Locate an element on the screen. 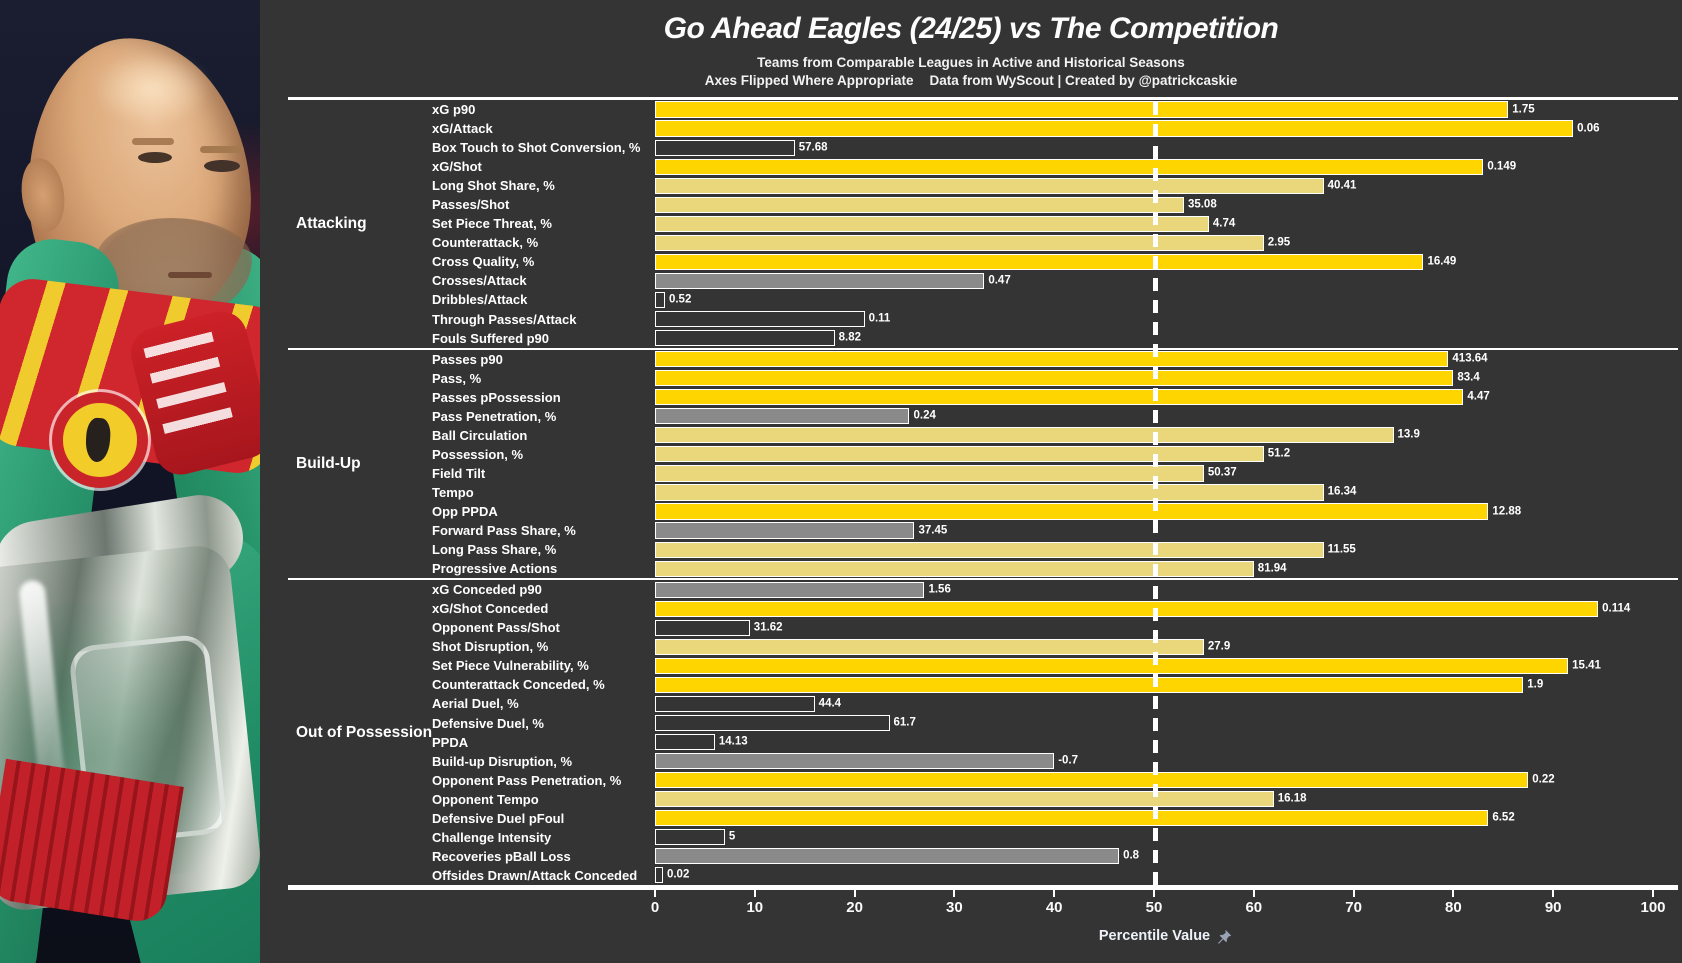 This screenshot has width=1682, height=963. value-label: 2.95 is located at coordinates (1279, 242).